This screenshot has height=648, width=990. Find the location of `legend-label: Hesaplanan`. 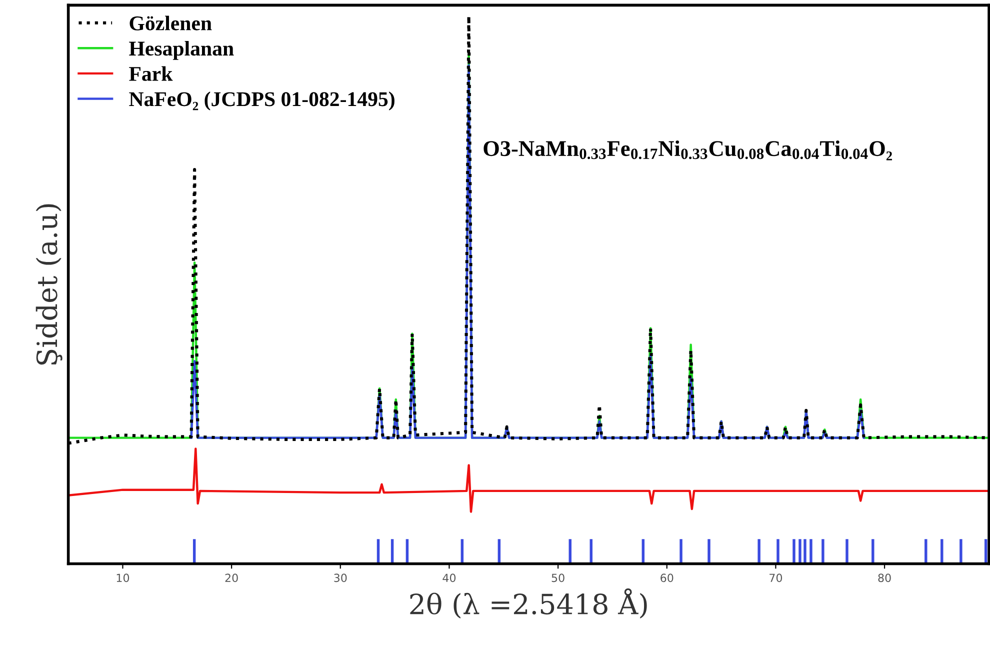

legend-label: Hesaplanan is located at coordinates (181, 50).